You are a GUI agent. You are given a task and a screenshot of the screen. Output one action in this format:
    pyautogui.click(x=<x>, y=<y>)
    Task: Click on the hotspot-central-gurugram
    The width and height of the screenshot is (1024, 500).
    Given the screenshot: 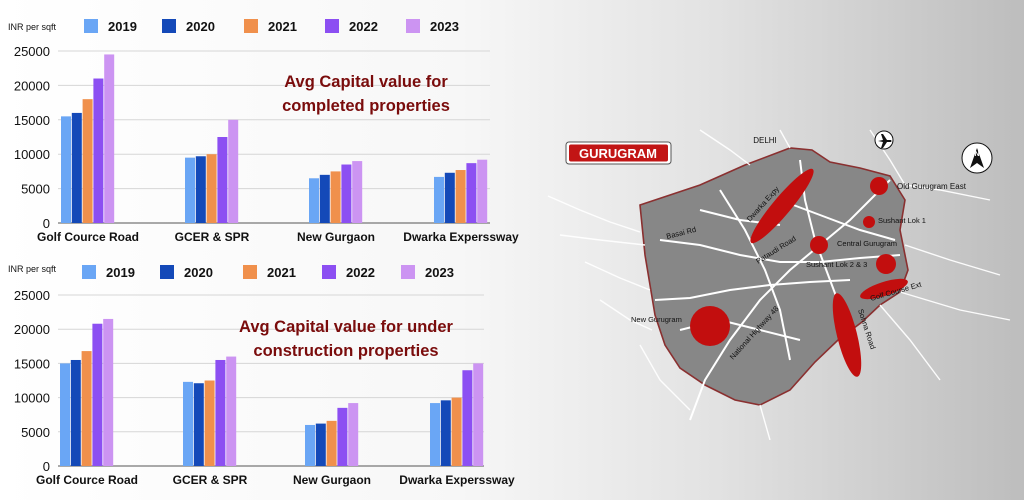 What is the action you would take?
    pyautogui.click(x=819, y=245)
    